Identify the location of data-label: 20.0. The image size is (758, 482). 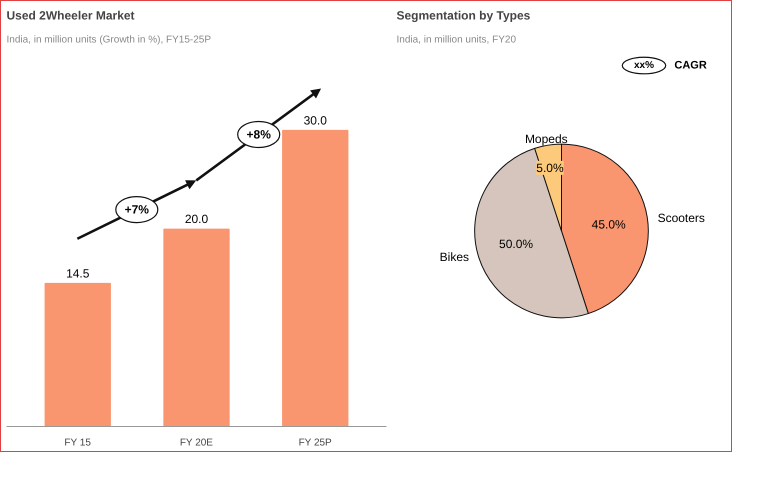
(196, 219).